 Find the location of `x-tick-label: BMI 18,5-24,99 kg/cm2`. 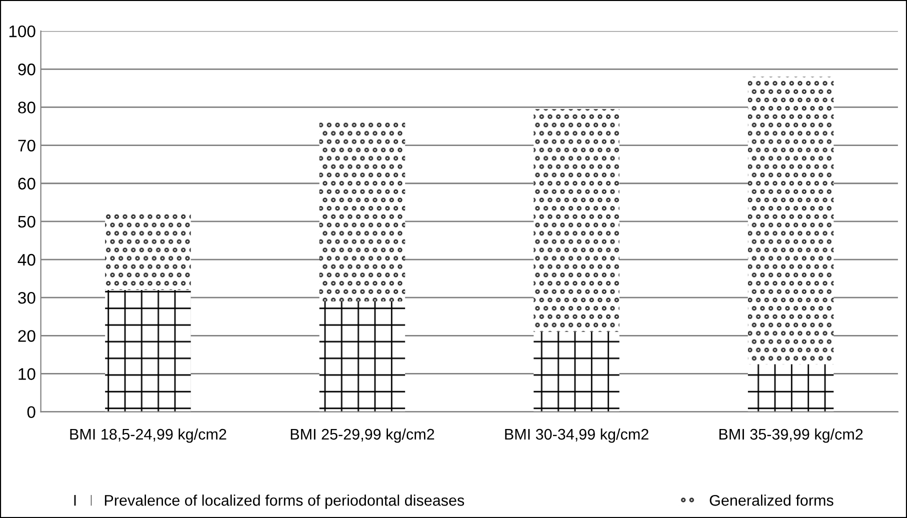

x-tick-label: BMI 18,5-24,99 kg/cm2 is located at coordinates (148, 435).